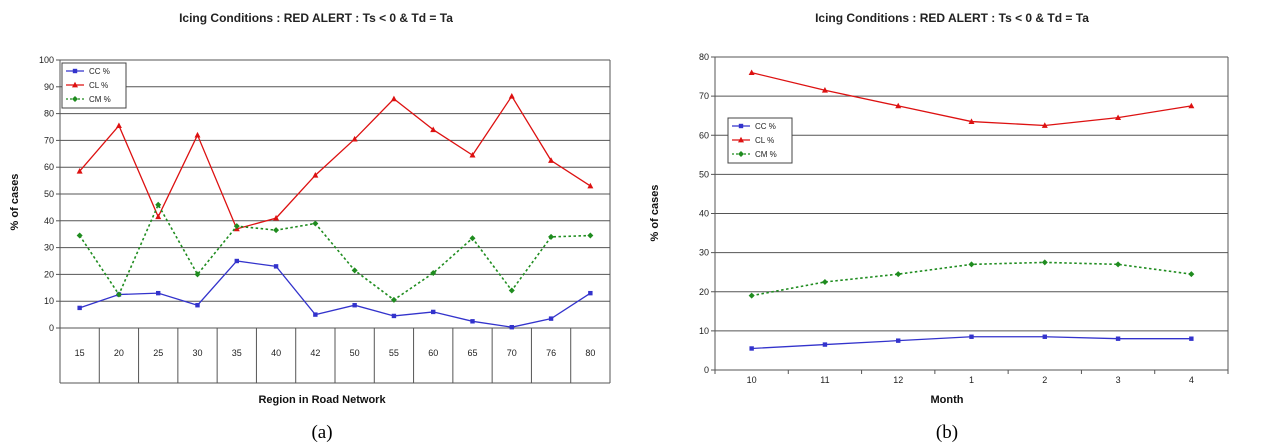 The width and height of the screenshot is (1266, 445). What do you see at coordinates (49, 274) in the screenshot?
I see `chart-a-ytick-label: 20` at bounding box center [49, 274].